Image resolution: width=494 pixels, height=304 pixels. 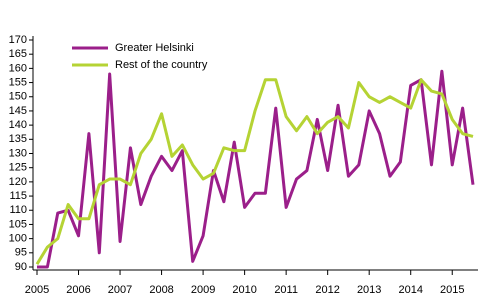 What do you see at coordinates (21, 253) in the screenshot?
I see `y-tick-label: 95` at bounding box center [21, 253].